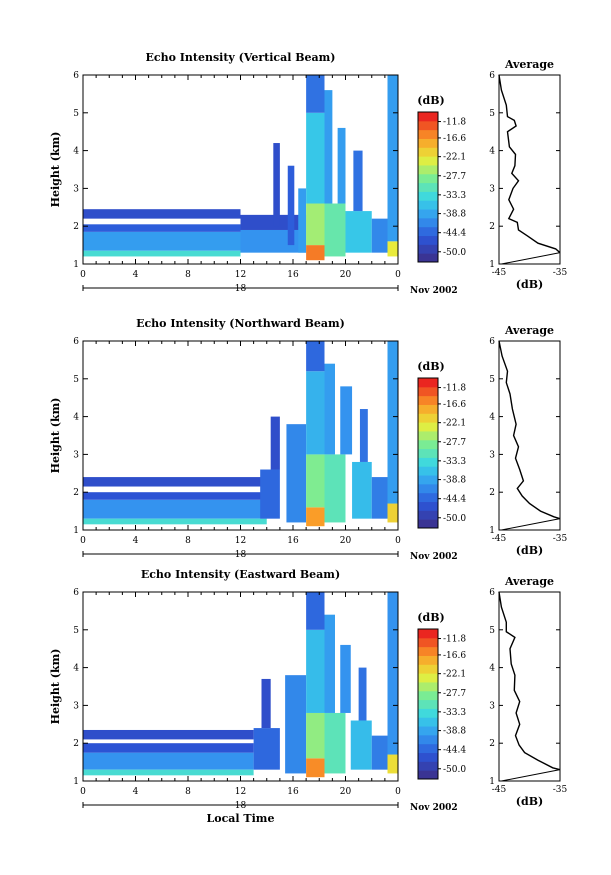 The width and height of the screenshot is (611, 875). What do you see at coordinates (76, 265) in the screenshot?
I see `y-tick-label: 1` at bounding box center [76, 265].